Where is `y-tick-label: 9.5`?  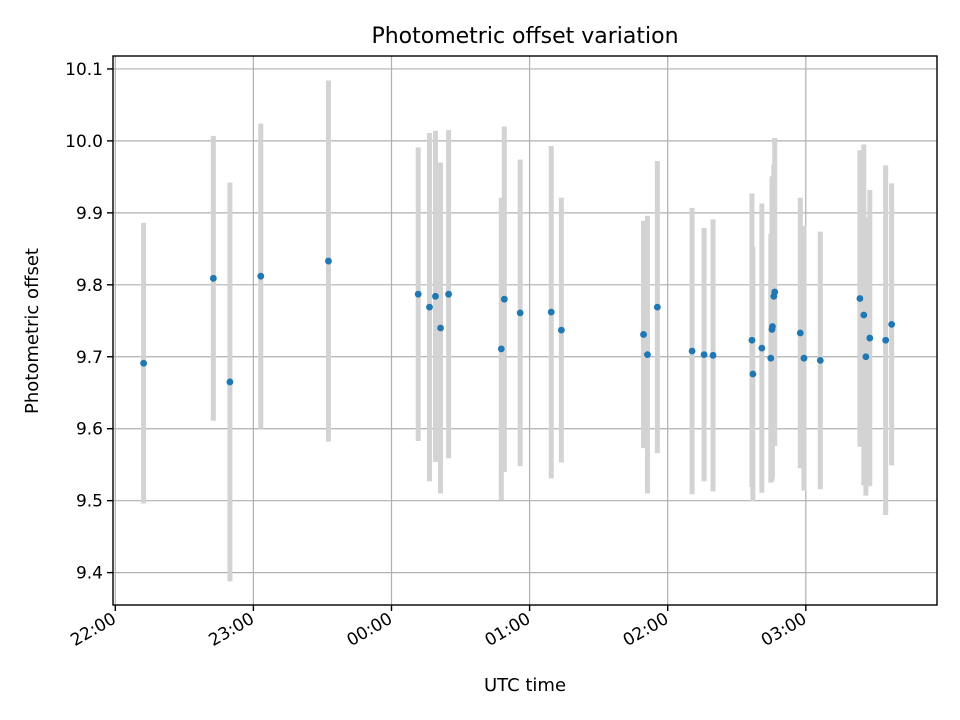 y-tick-label: 9.5 is located at coordinates (89, 502).